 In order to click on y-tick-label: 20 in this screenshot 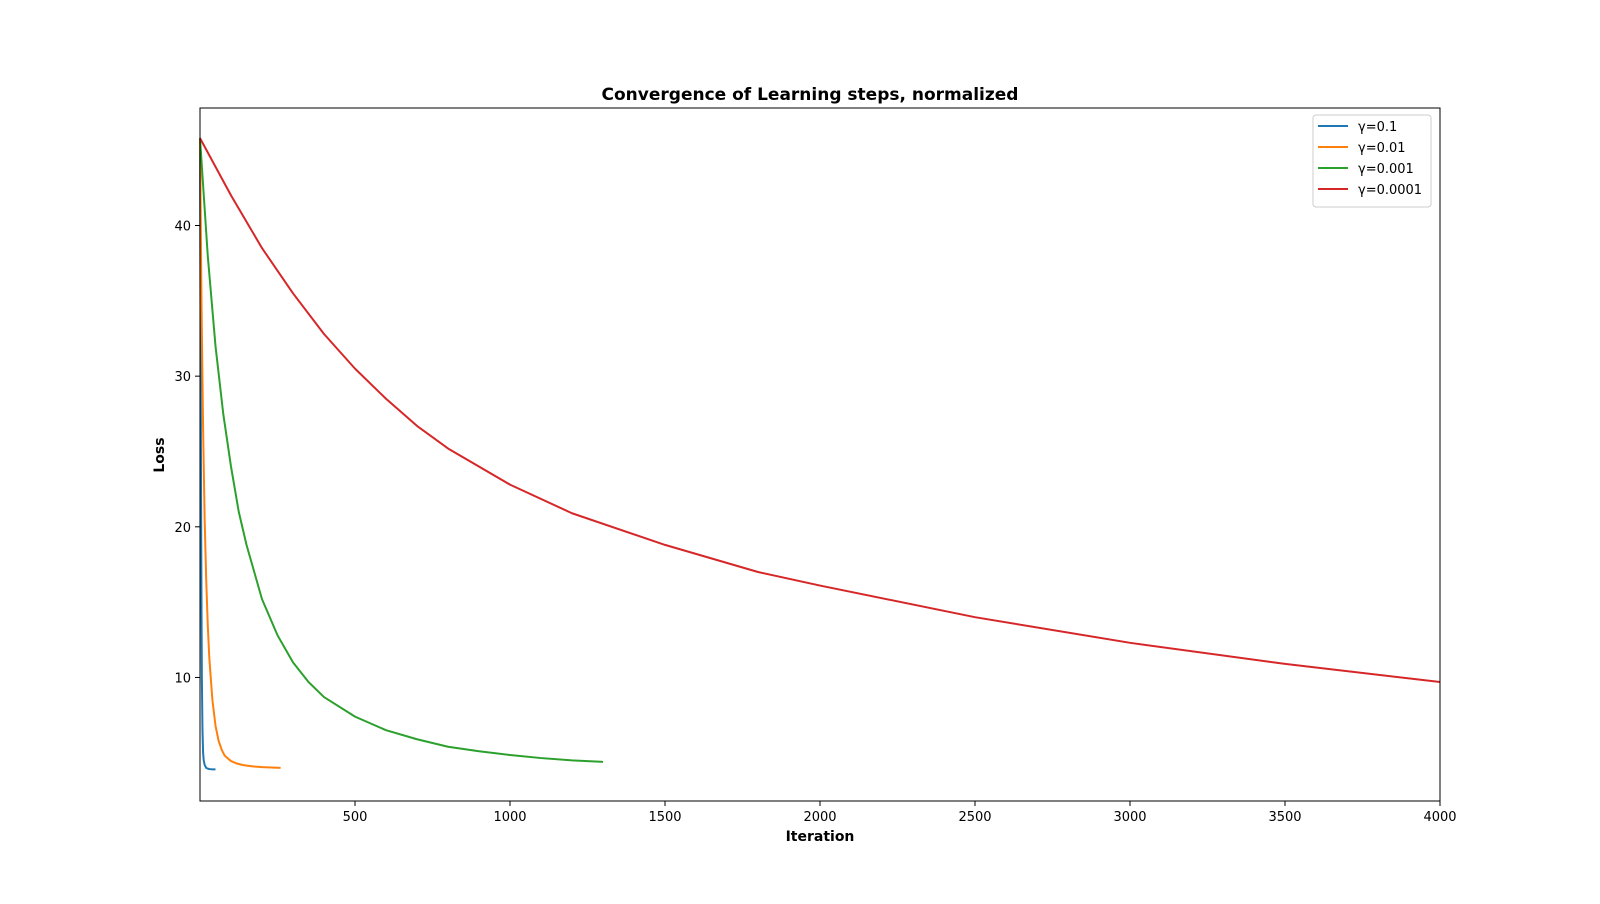, I will do `click(182, 528)`.